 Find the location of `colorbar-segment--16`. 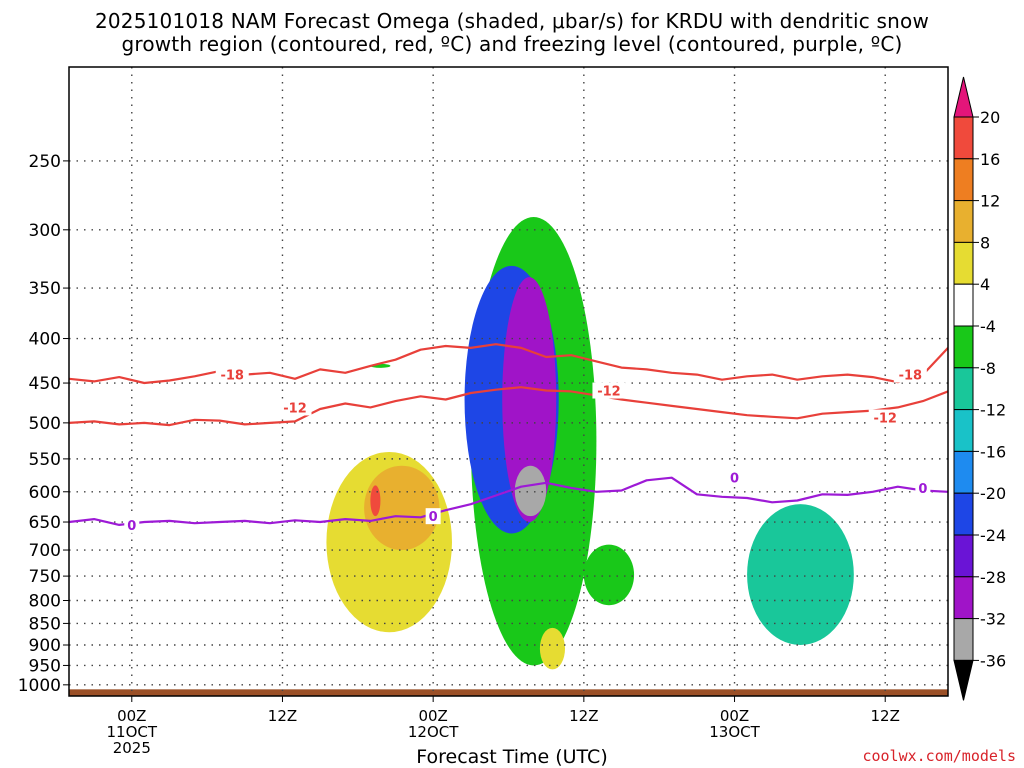

colorbar-segment--16 is located at coordinates (963, 430).